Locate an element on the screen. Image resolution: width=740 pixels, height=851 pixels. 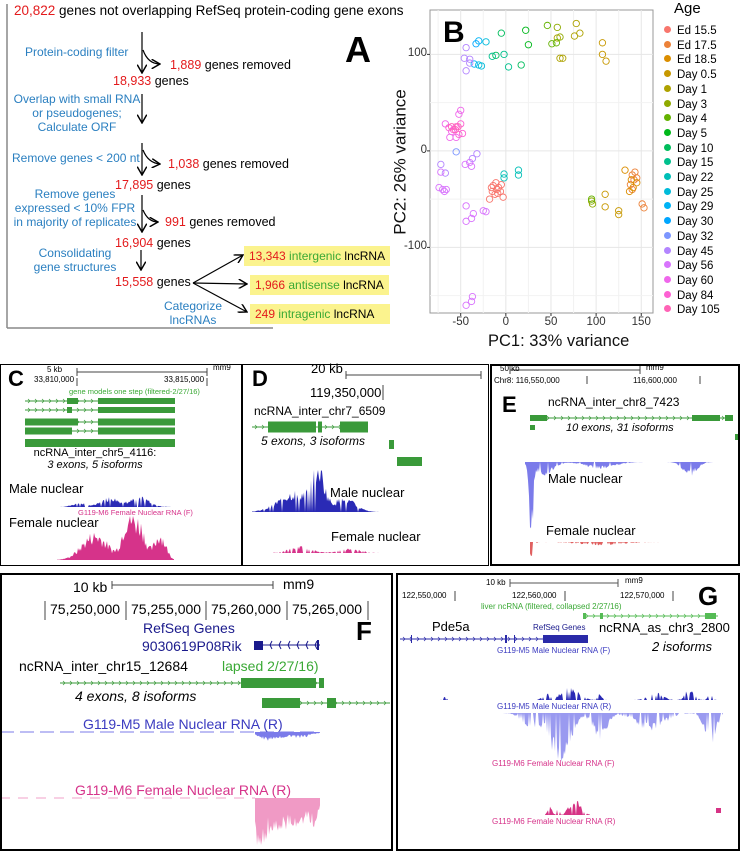
scale-label: 10 kb is located at coordinates (90, 587).